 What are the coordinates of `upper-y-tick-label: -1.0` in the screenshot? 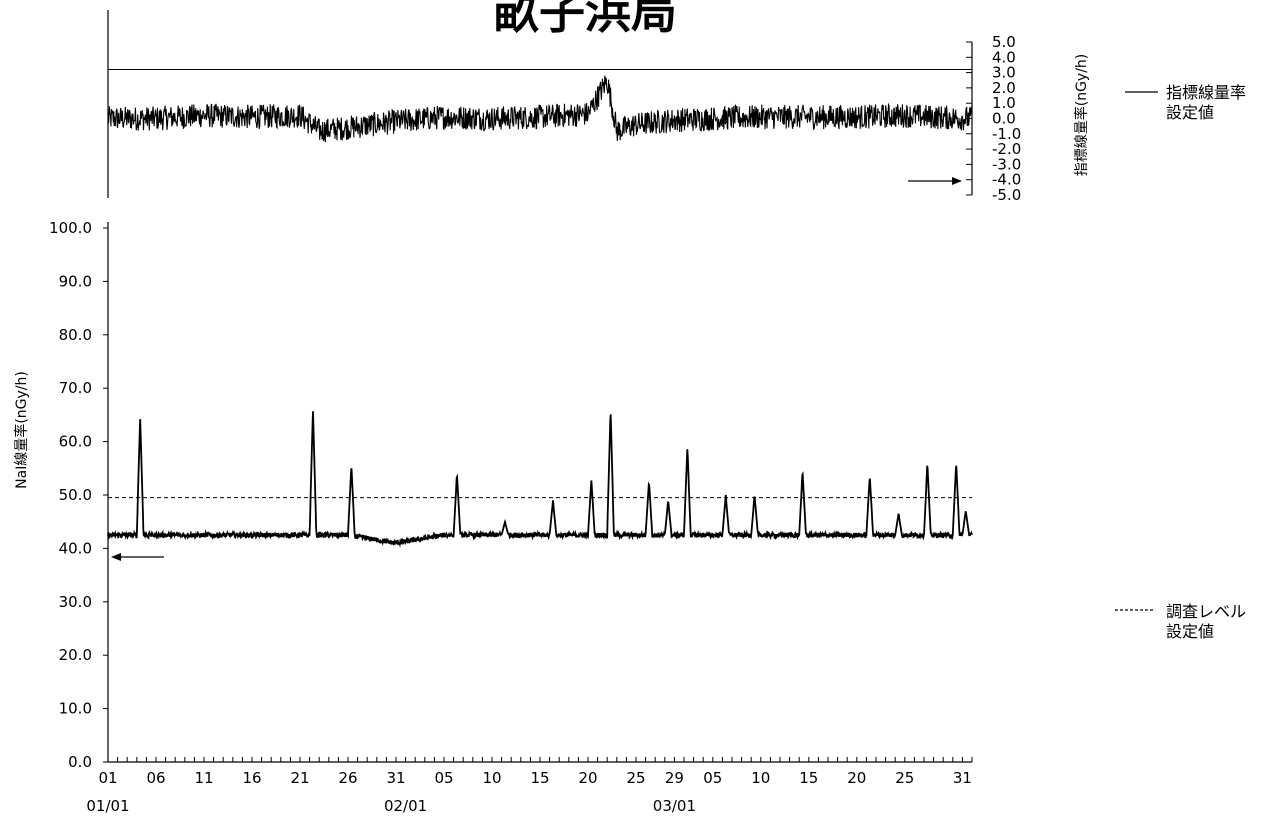 It's located at (1006, 134).